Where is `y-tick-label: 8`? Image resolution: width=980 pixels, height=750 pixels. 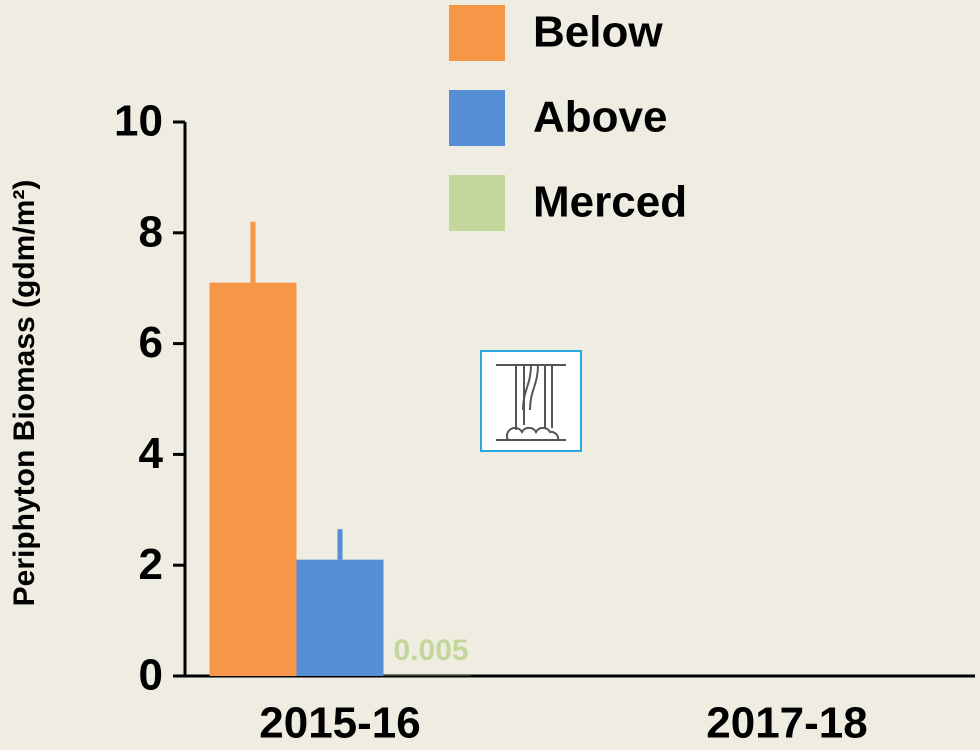
y-tick-label: 8 is located at coordinates (151, 231).